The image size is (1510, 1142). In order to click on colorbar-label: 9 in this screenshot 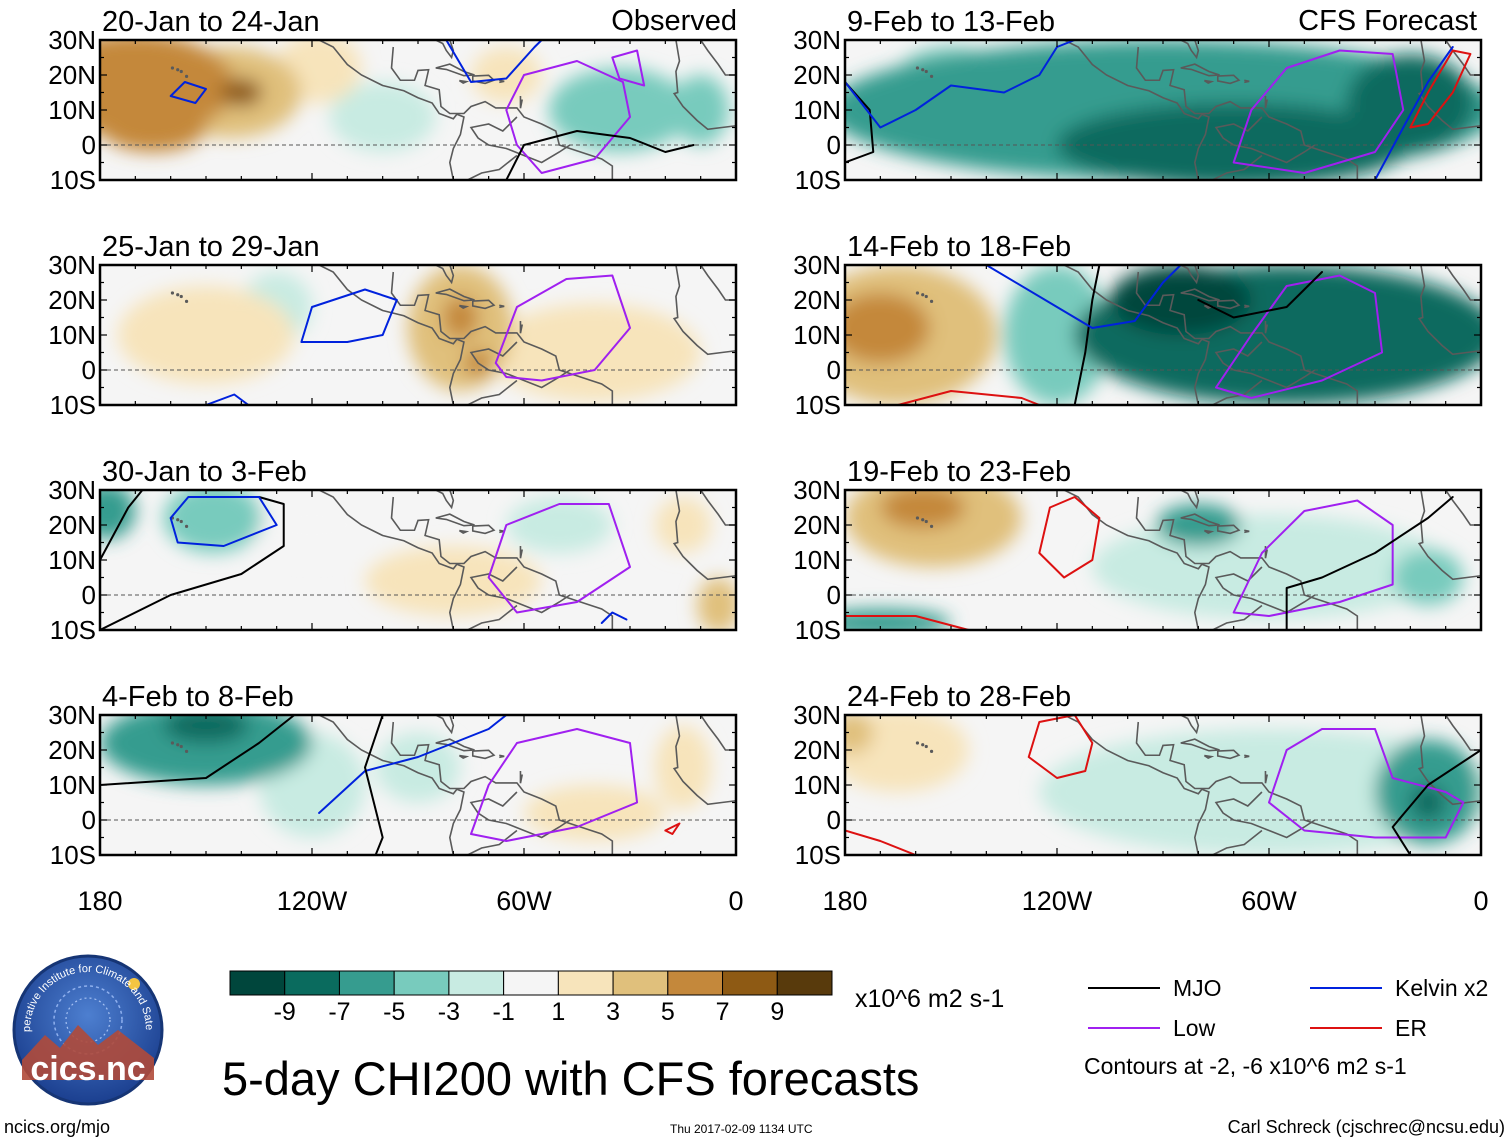, I will do `click(777, 1012)`.